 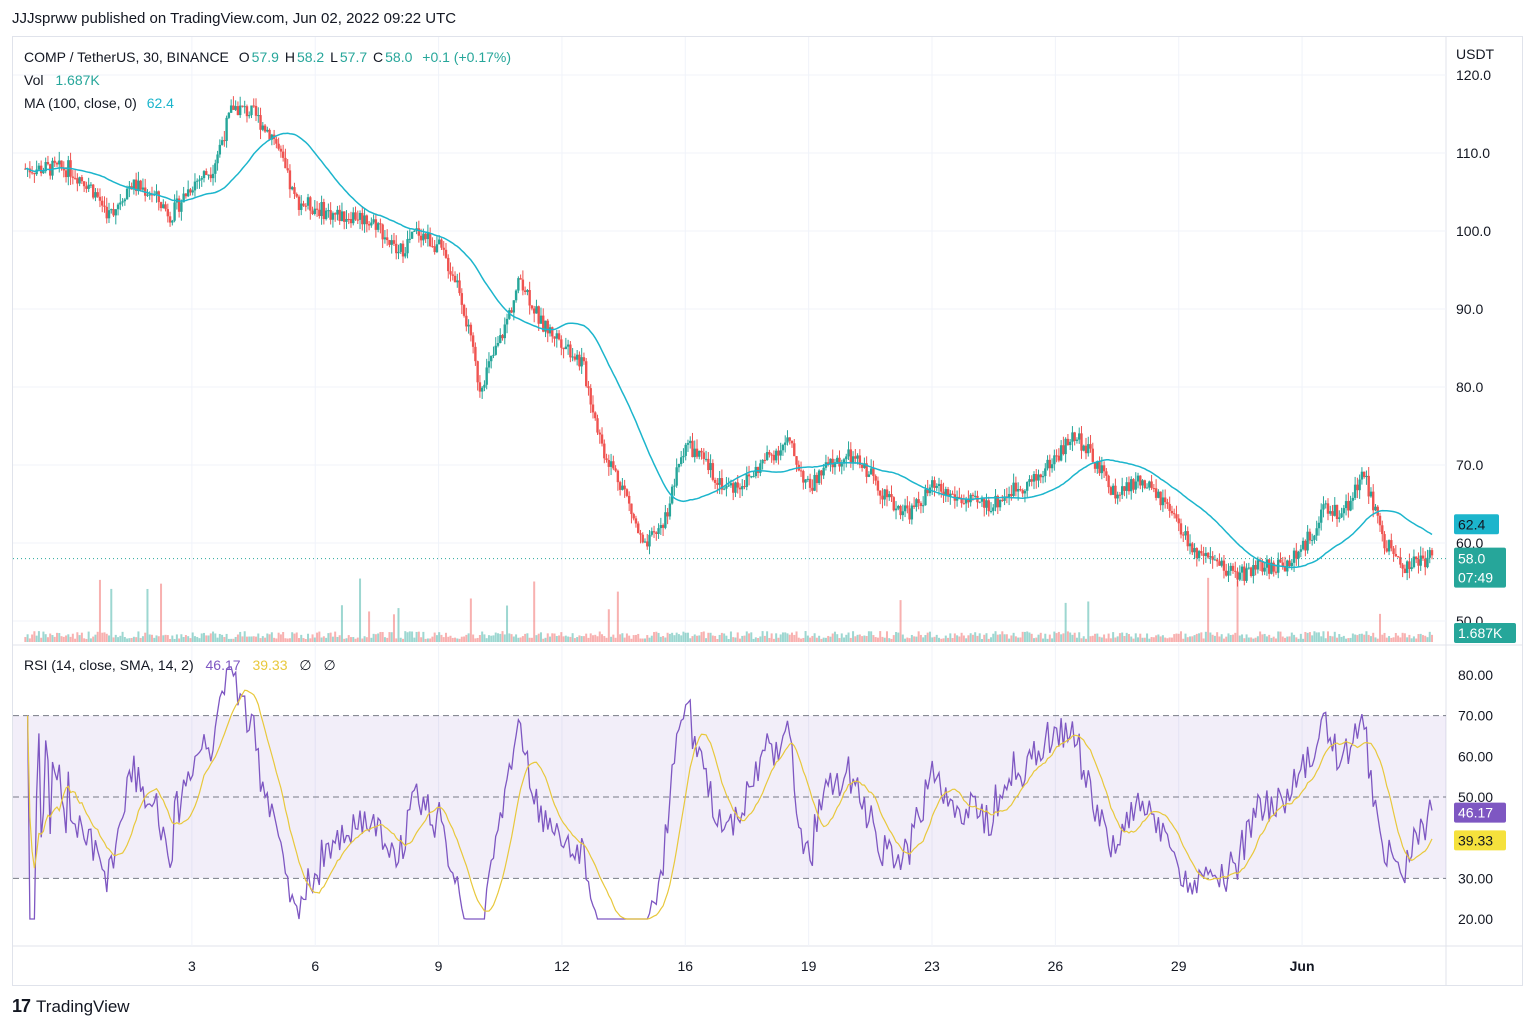 What do you see at coordinates (1475, 716) in the screenshot?
I see `rsi-tick-label: 70.00` at bounding box center [1475, 716].